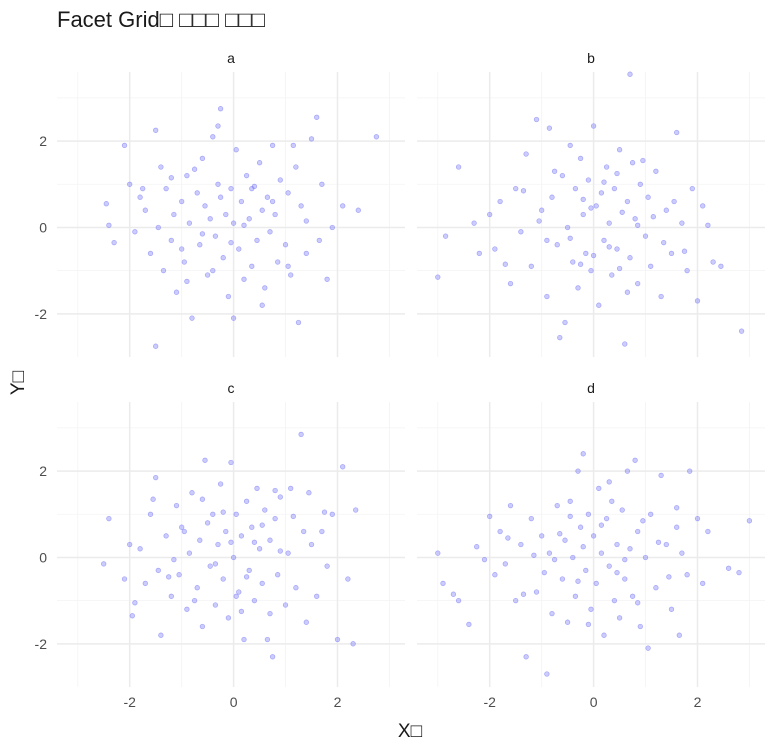  What do you see at coordinates (43, 471) in the screenshot?
I see `y-tick-label: 2` at bounding box center [43, 471].